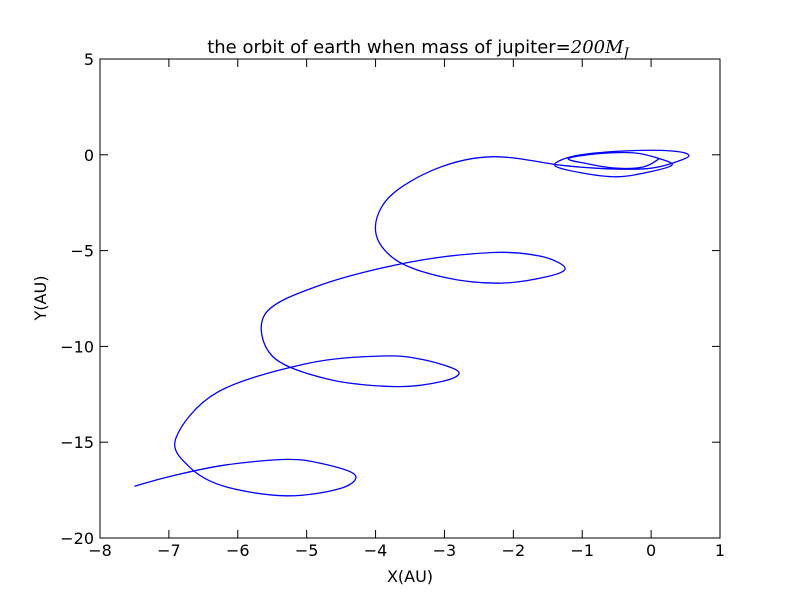  Describe the element at coordinates (389, 47) in the screenshot. I see `chart-title-text: the orbit of earth when mass of jupiter=` at that location.